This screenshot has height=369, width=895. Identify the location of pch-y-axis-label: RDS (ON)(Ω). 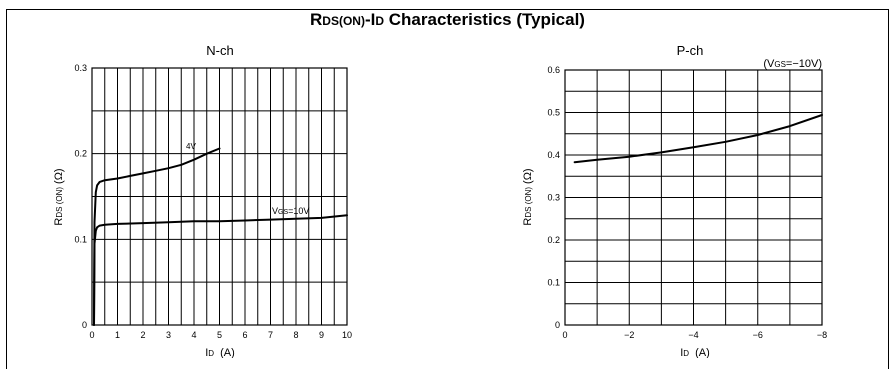
(528, 196).